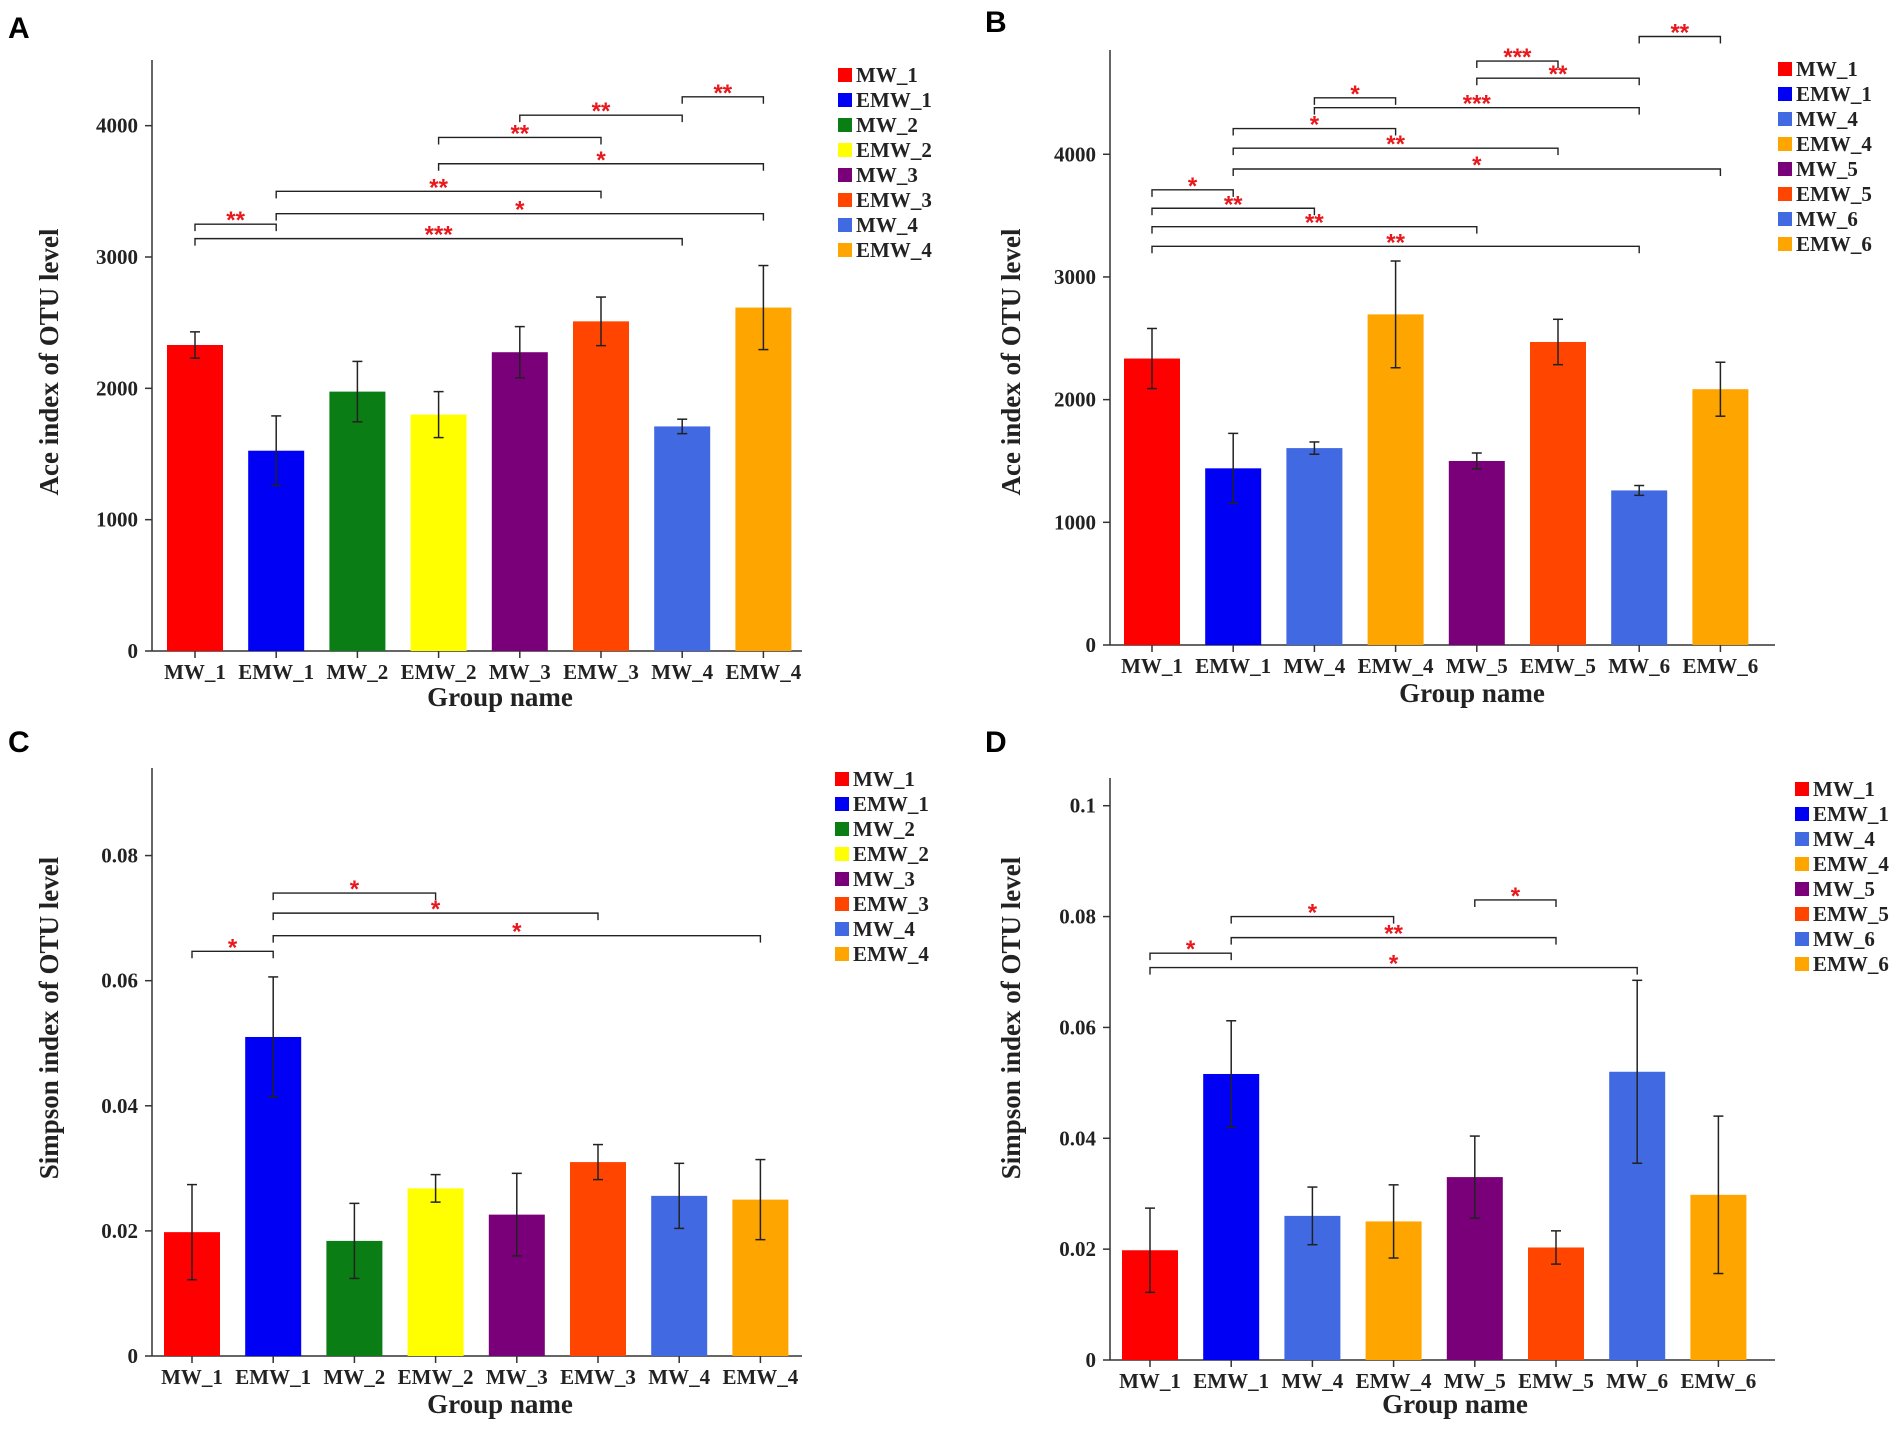 The width and height of the screenshot is (1904, 1433). Describe the element at coordinates (119, 981) in the screenshot. I see `y-tick-label: 0.06` at that location.